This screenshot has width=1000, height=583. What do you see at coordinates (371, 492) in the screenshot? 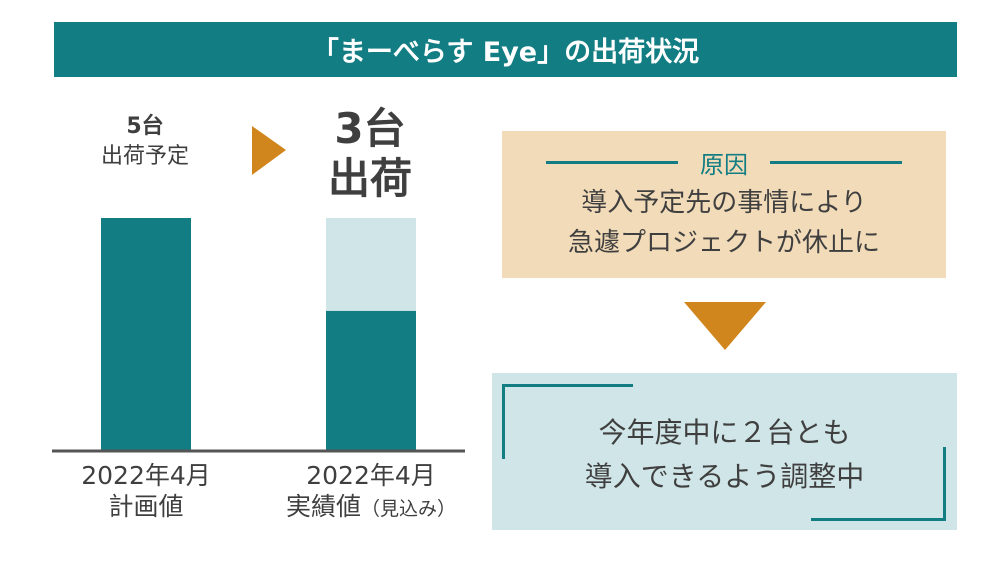
I see `category-label-actual: 2022年4月 実績値（見込み）` at bounding box center [371, 492].